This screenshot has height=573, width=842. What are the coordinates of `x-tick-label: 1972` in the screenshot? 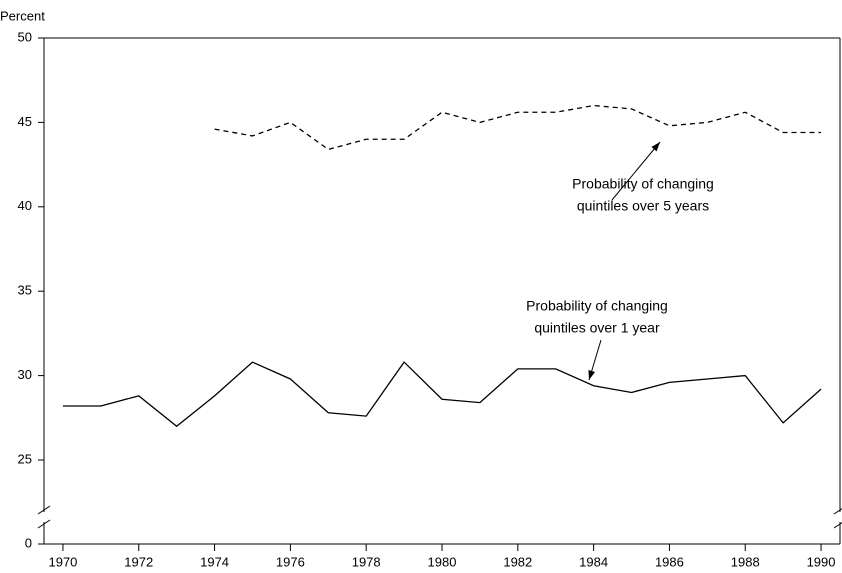 It's located at (138, 561).